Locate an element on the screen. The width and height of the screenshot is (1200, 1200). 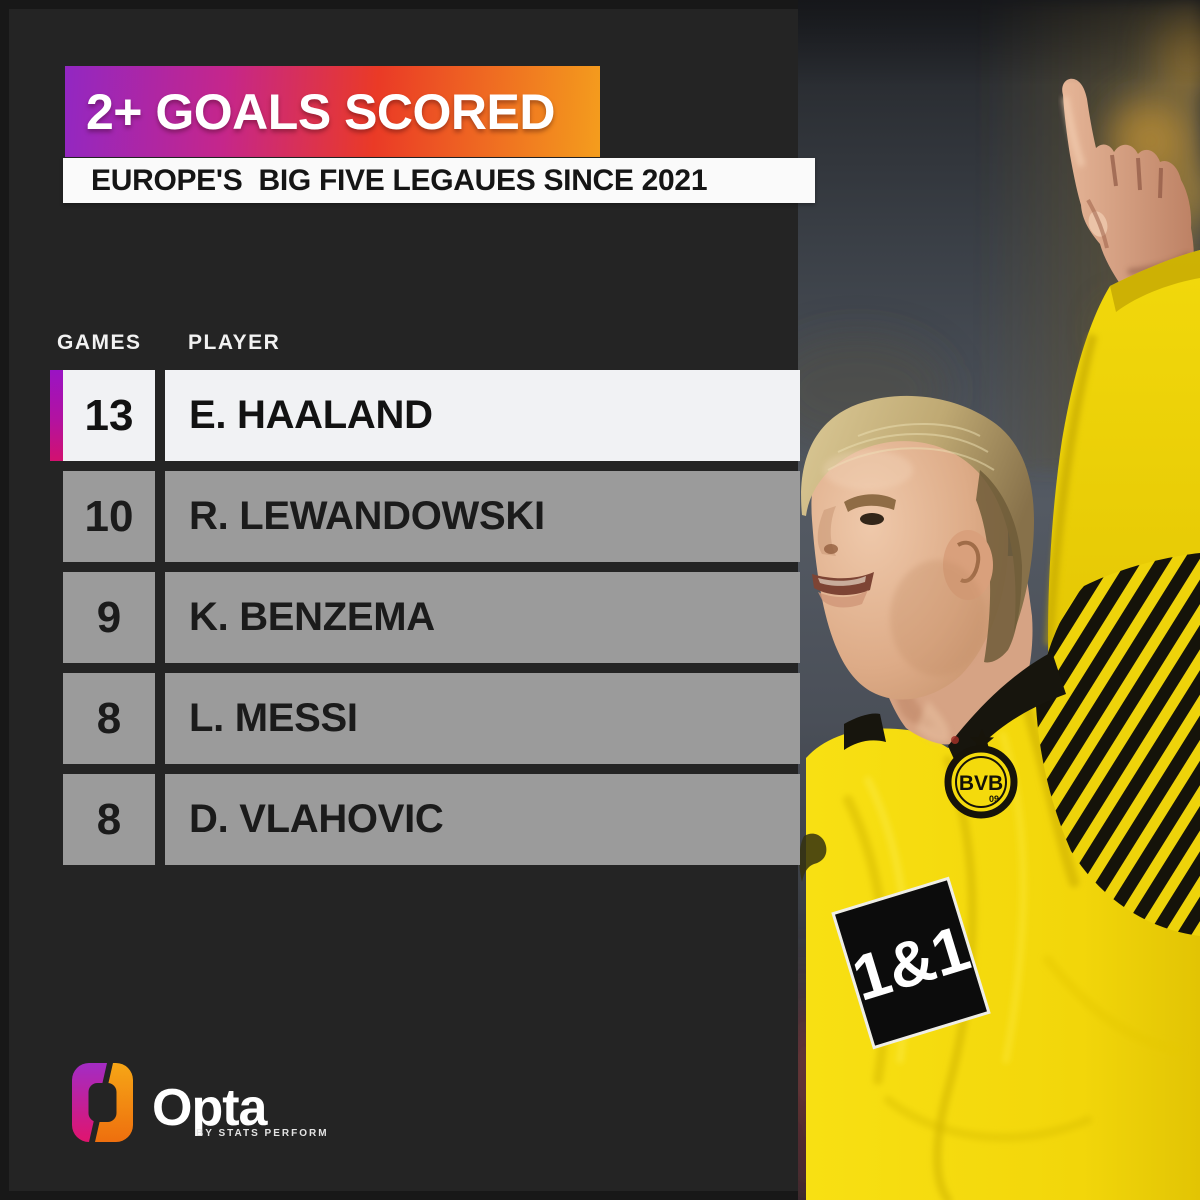
player-name: D. VLAHOVIC is located at coordinates (482, 819).